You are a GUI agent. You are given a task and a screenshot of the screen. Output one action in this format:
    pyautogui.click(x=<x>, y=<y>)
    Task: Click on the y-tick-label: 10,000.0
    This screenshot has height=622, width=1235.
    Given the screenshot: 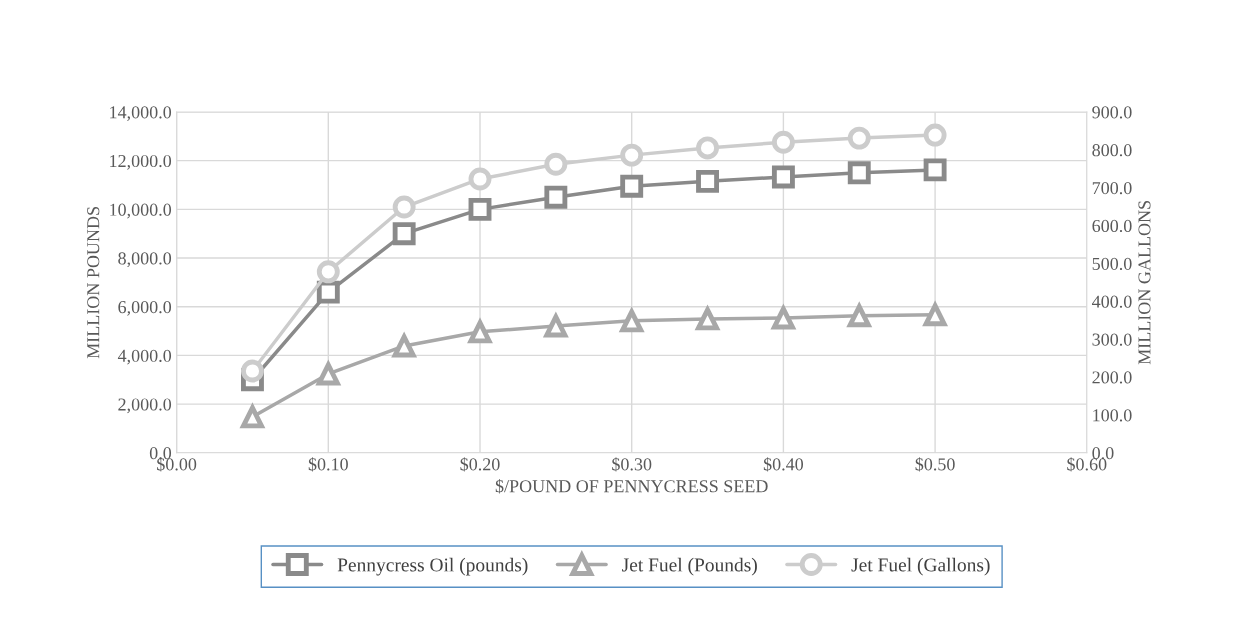 What is the action you would take?
    pyautogui.click(x=141, y=211)
    